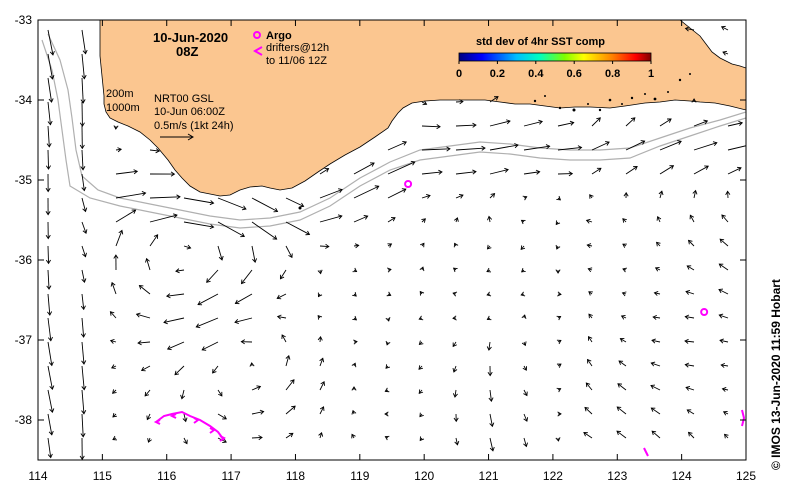 This screenshot has width=790, height=492. Describe the element at coordinates (187, 51) in the screenshot. I see `time-title: 08Z` at that location.